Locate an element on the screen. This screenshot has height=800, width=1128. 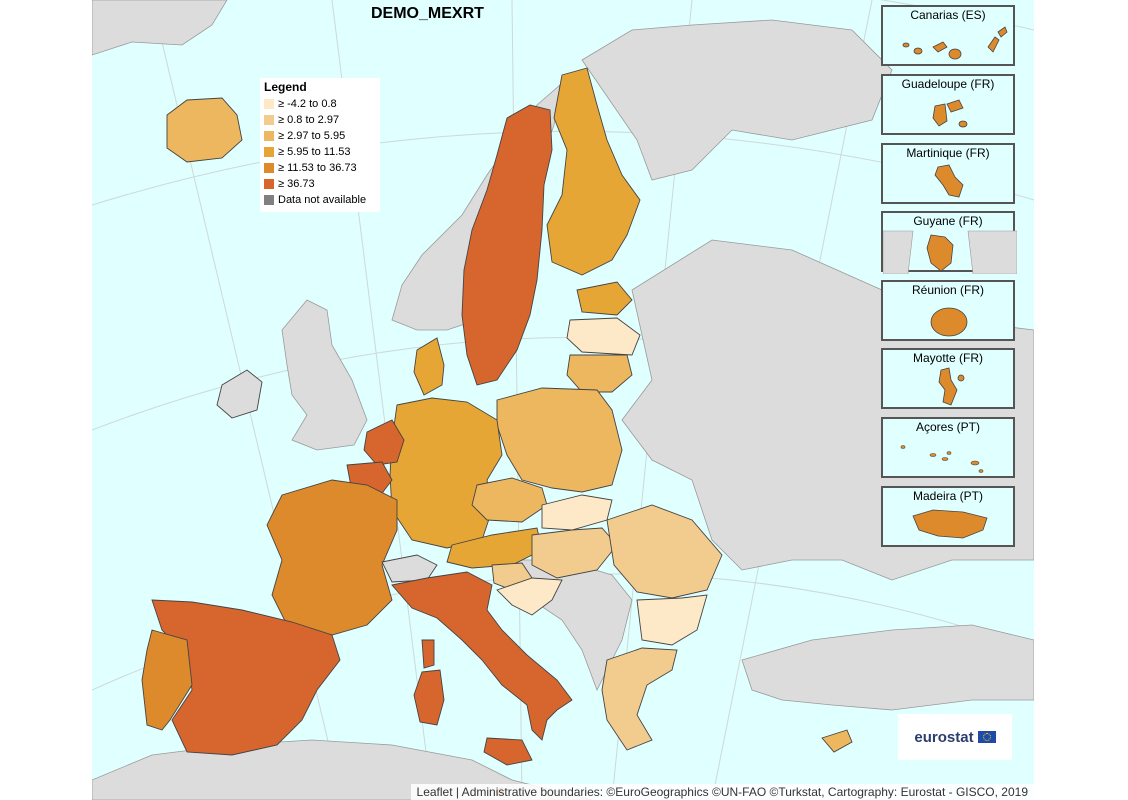
legend-title: Legend is located at coordinates (285, 87).